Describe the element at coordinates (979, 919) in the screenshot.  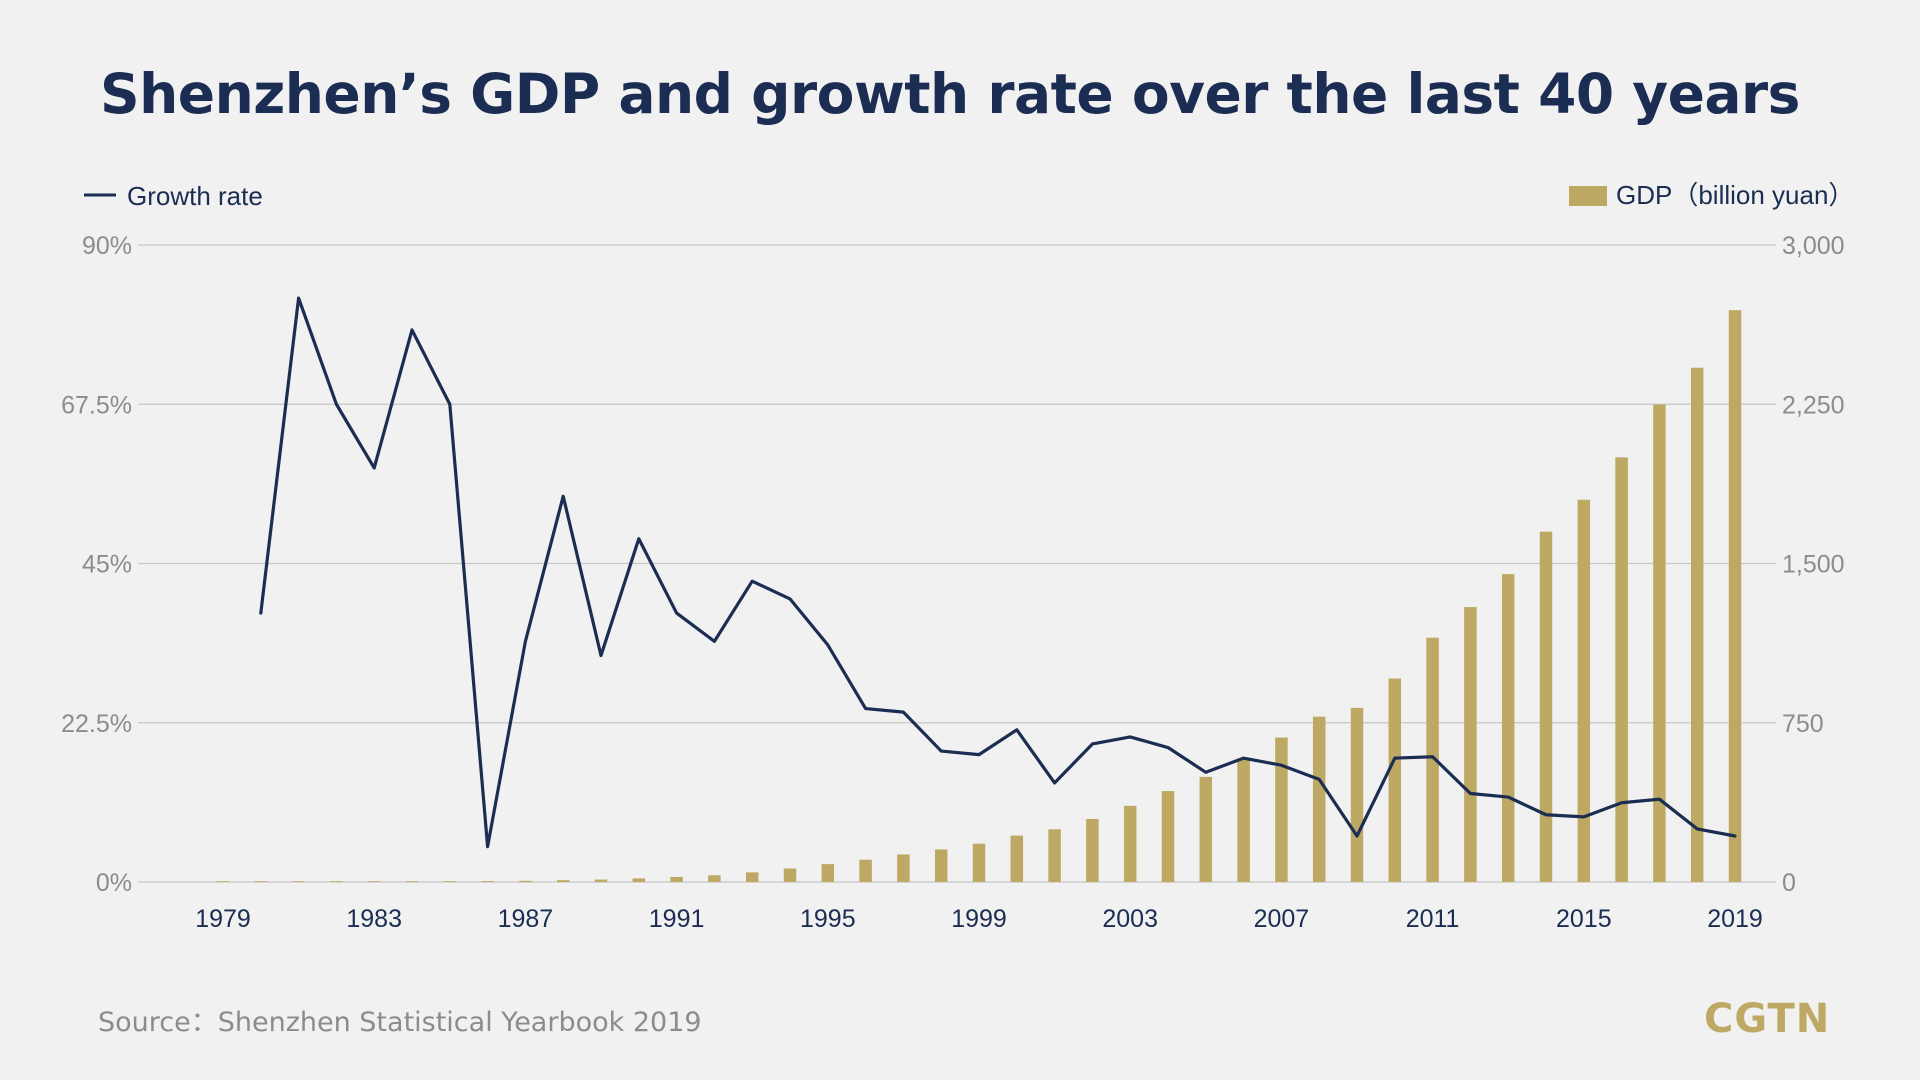
I see `x-tick-label: 1999` at that location.